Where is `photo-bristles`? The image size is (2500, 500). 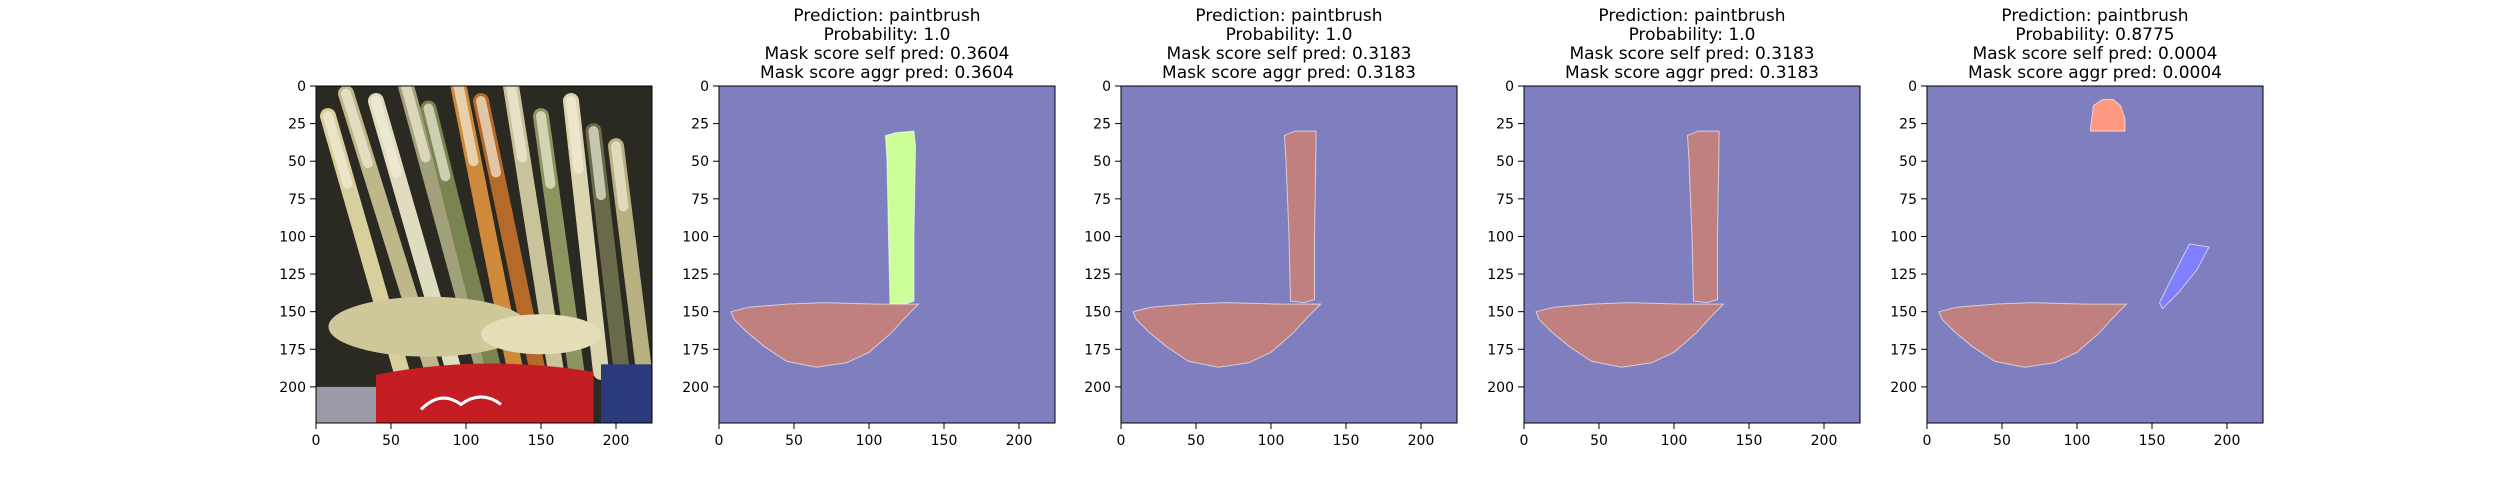
photo-bristles is located at coordinates (428, 326).